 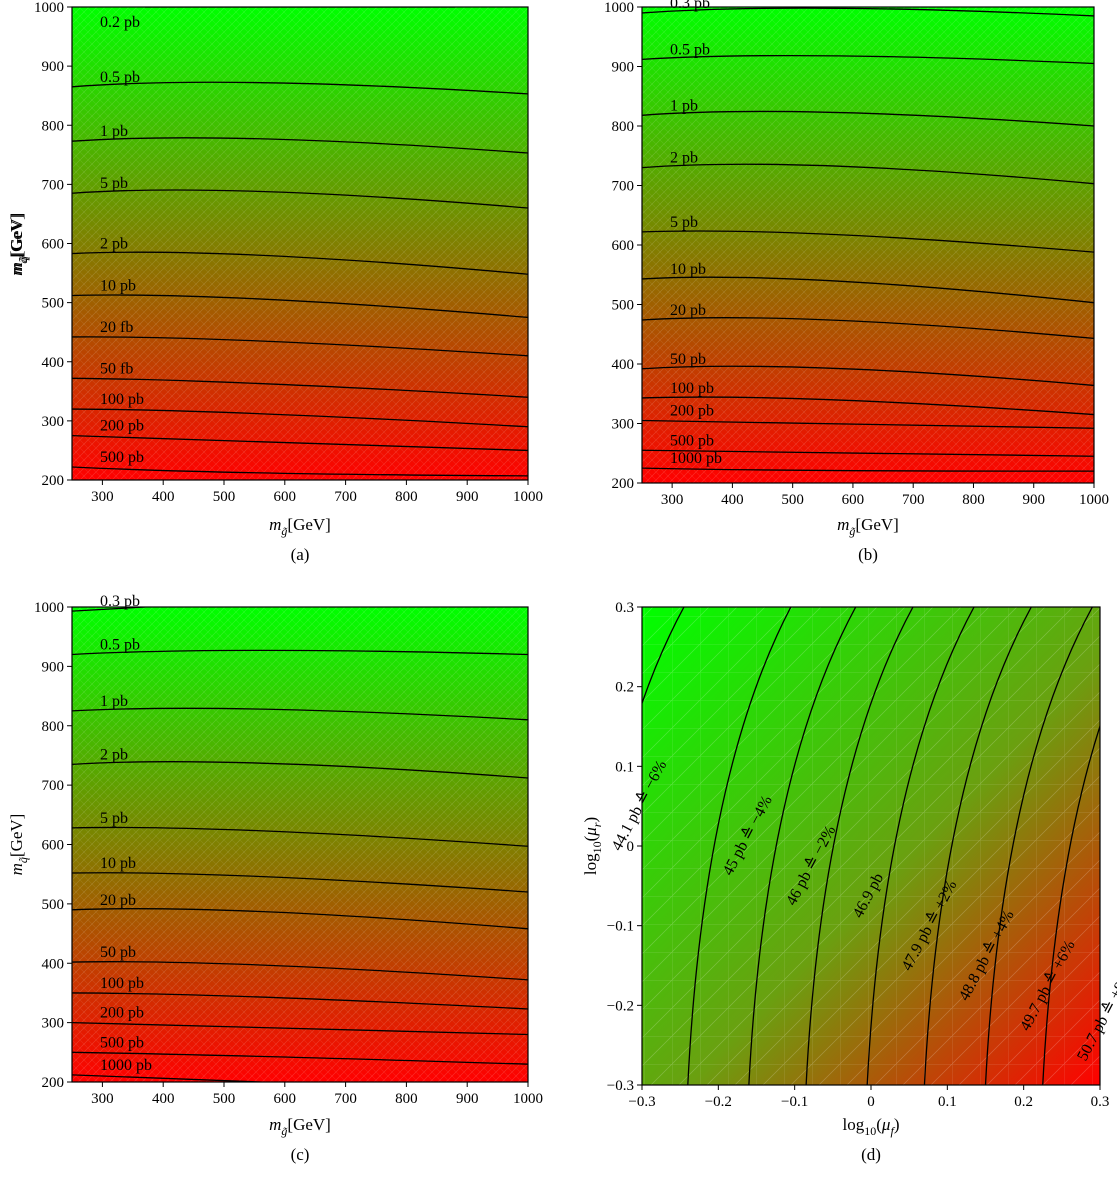 What do you see at coordinates (18, 245) in the screenshot?
I see `y-axis-label: mq̃[GeV]` at bounding box center [18, 245].